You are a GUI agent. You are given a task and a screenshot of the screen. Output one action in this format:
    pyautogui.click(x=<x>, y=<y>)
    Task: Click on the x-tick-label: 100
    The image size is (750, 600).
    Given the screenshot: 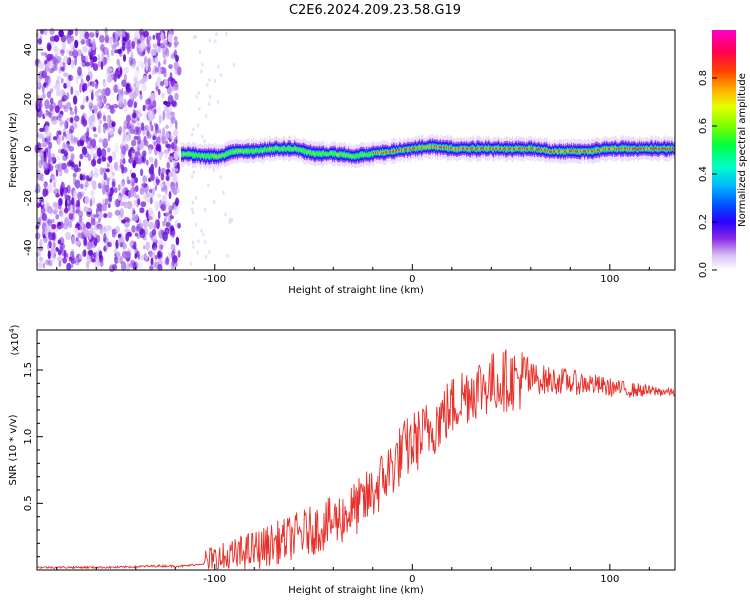 What is the action you would take?
    pyautogui.click(x=609, y=579)
    